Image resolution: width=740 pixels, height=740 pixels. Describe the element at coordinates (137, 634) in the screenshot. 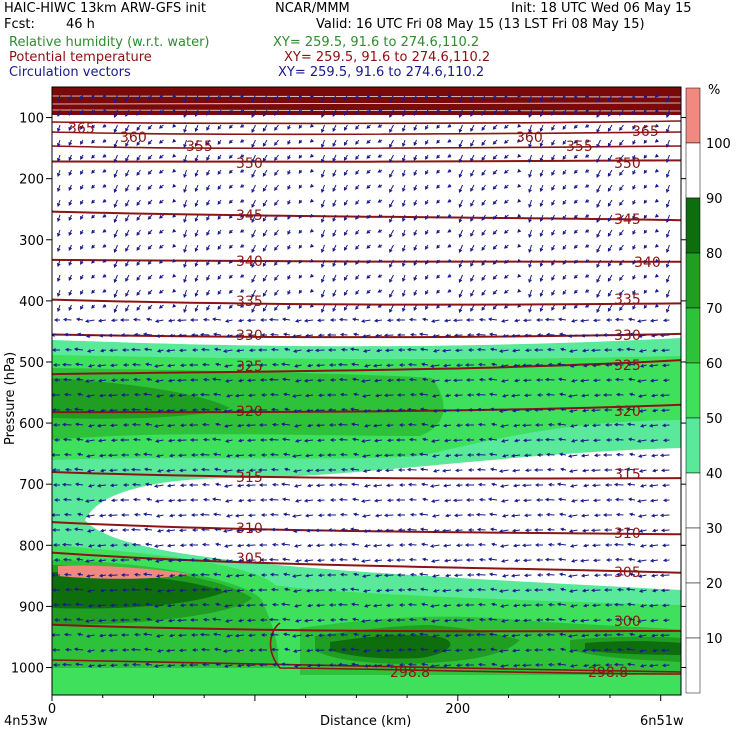

I see `vector-arrow-1951` at that location.